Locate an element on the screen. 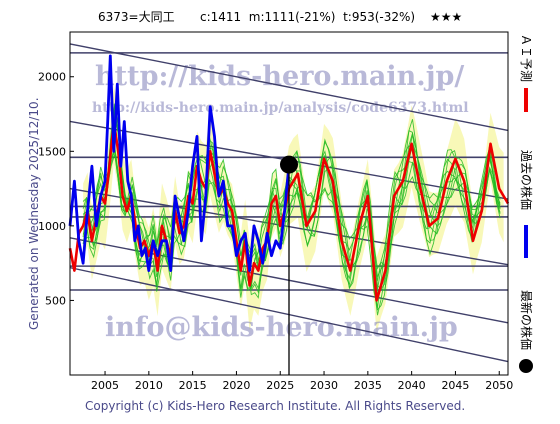 Image resolution: width=560 pixels, height=424 pixels. y-tick-label: 2000 is located at coordinates (52, 77).